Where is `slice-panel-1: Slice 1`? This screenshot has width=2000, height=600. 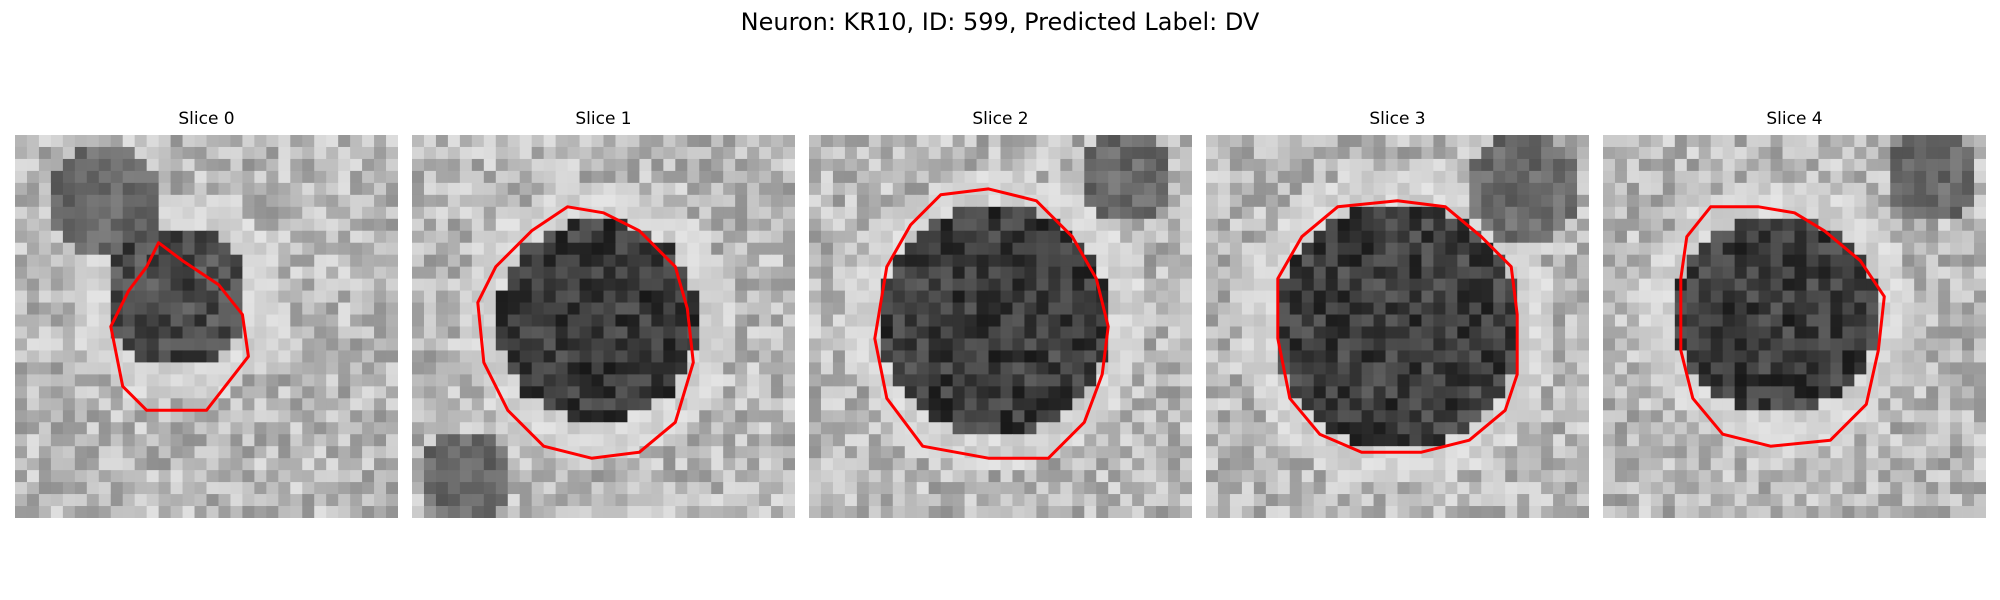
slice-panel-1: Slice 1 is located at coordinates (603, 313).